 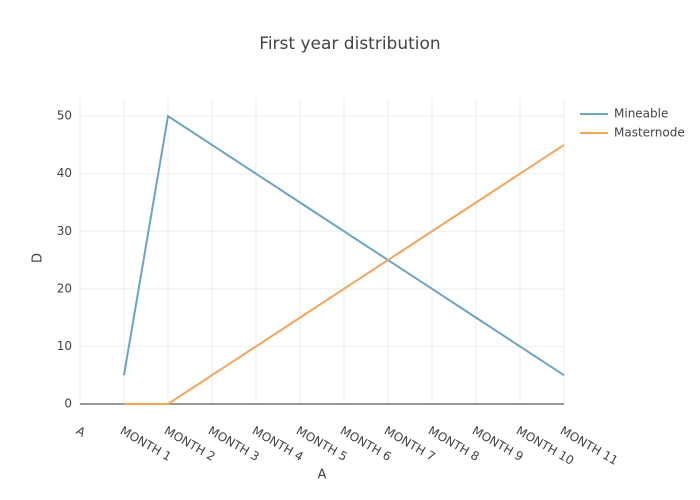 I want to click on chart-title: First year distribution, so click(x=349, y=44).